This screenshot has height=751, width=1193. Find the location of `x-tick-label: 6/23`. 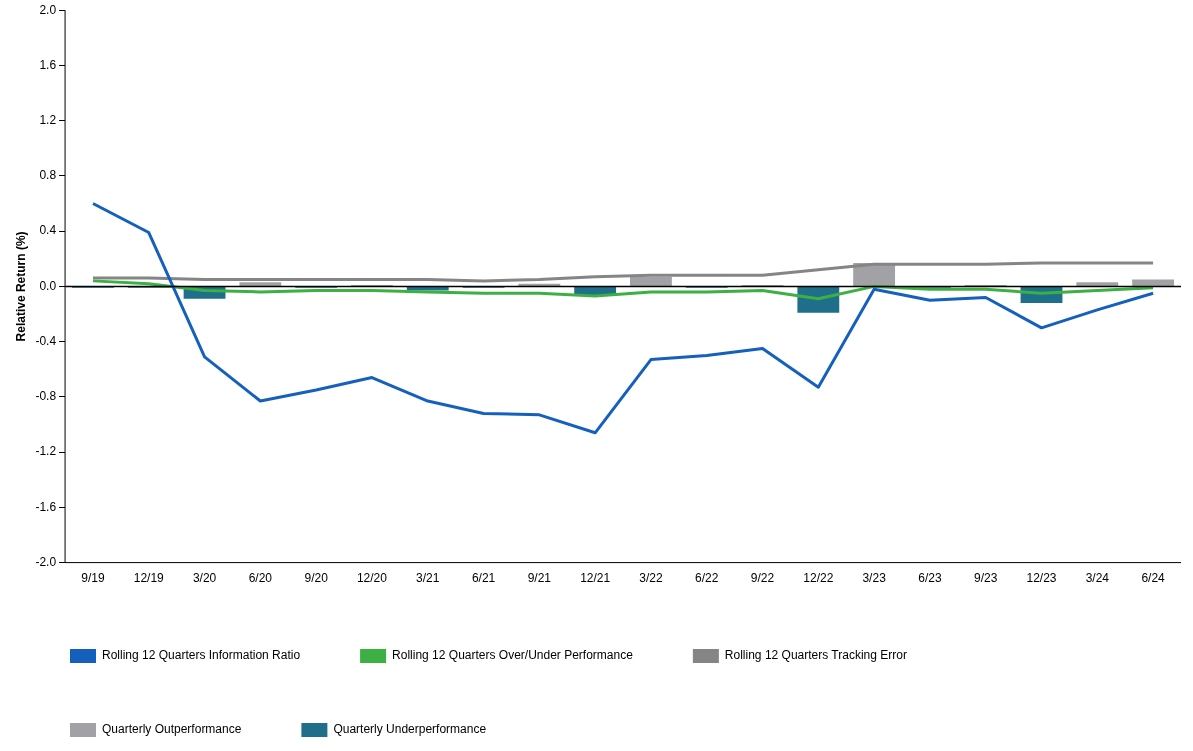

x-tick-label: 6/23 is located at coordinates (930, 578).